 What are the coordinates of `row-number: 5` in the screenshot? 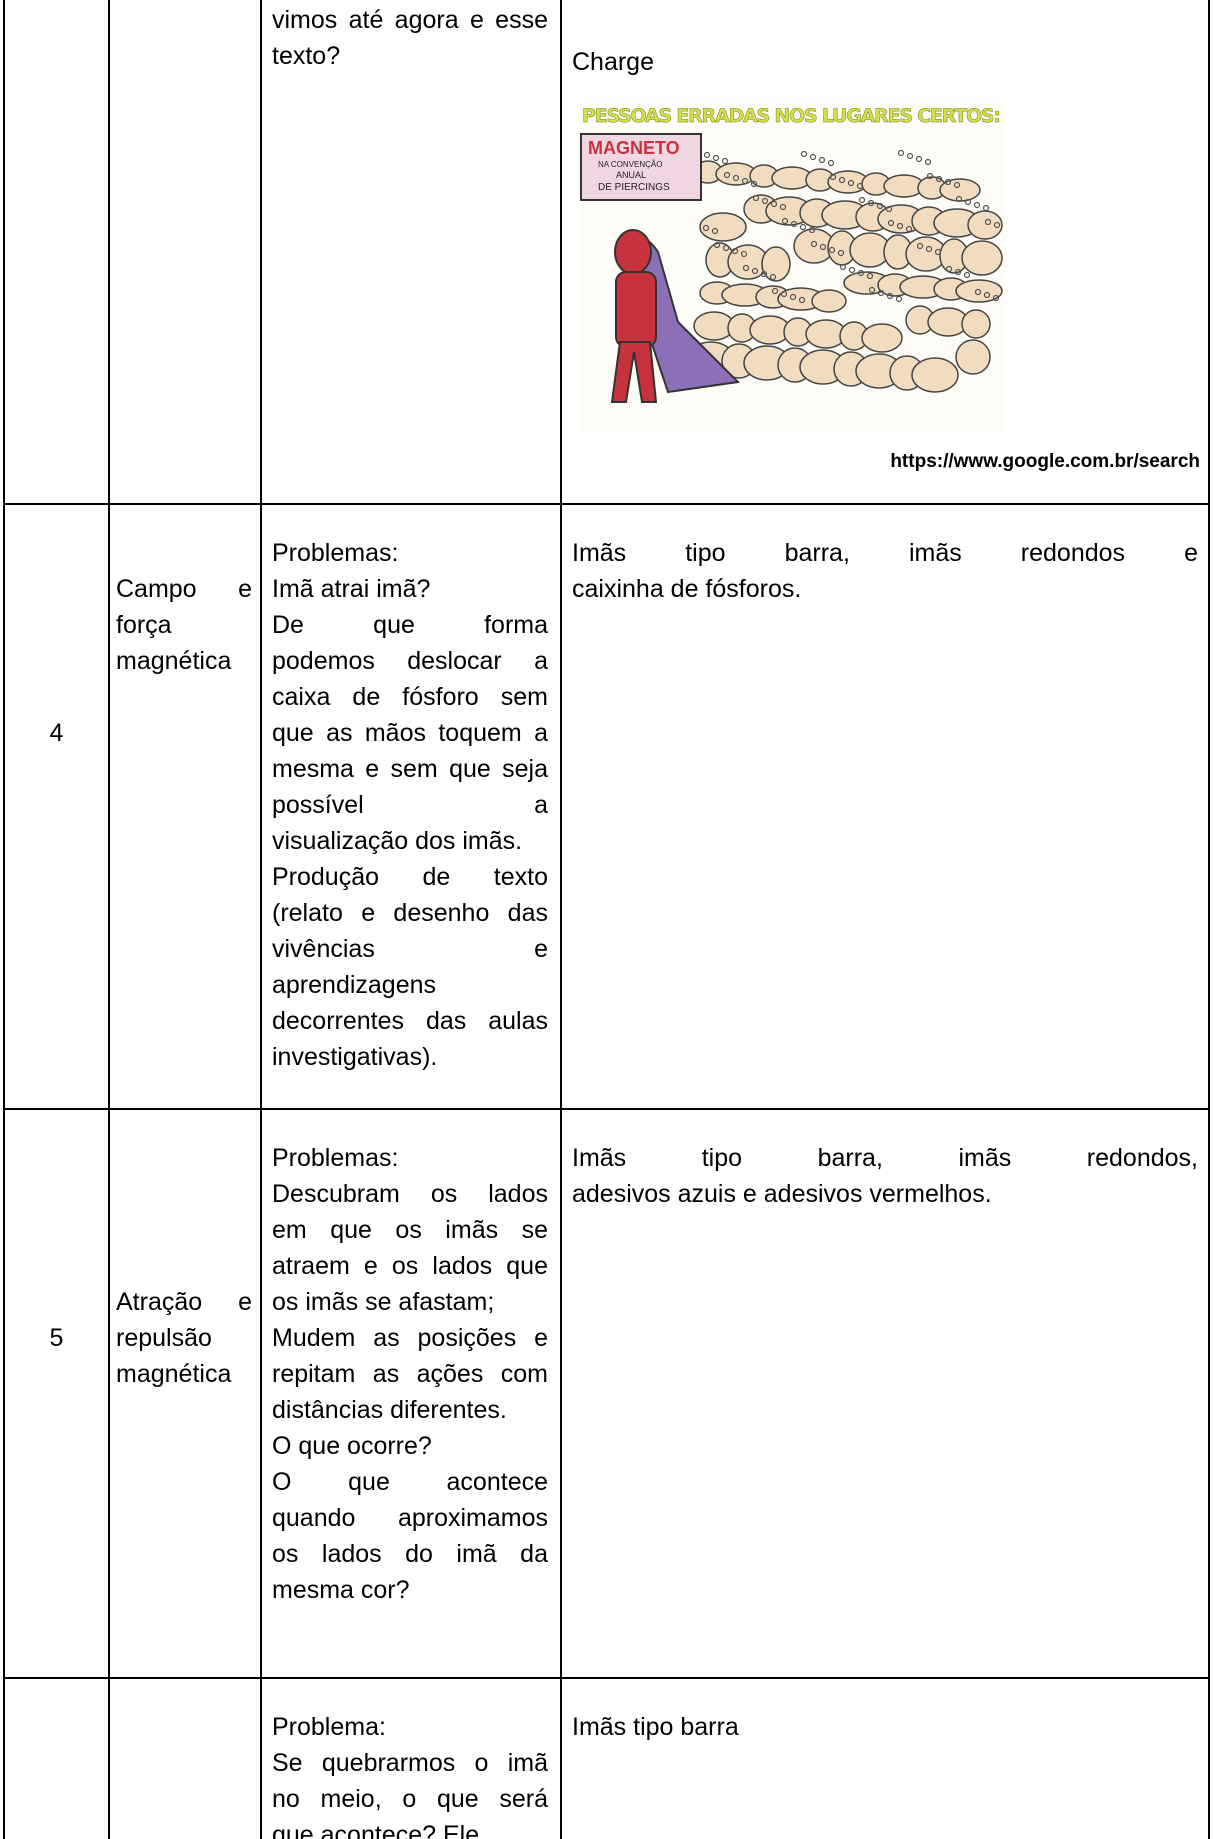 It's located at (56, 1338).